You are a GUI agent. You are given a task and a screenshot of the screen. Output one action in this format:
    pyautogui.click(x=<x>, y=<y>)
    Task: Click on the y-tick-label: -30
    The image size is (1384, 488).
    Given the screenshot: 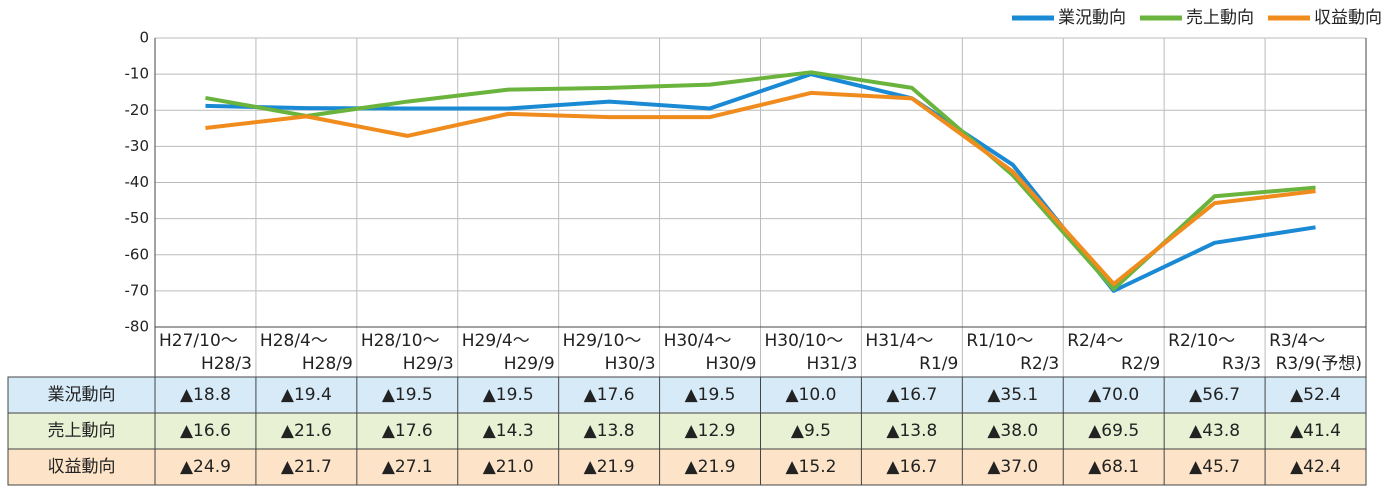 What is the action you would take?
    pyautogui.click(x=137, y=146)
    